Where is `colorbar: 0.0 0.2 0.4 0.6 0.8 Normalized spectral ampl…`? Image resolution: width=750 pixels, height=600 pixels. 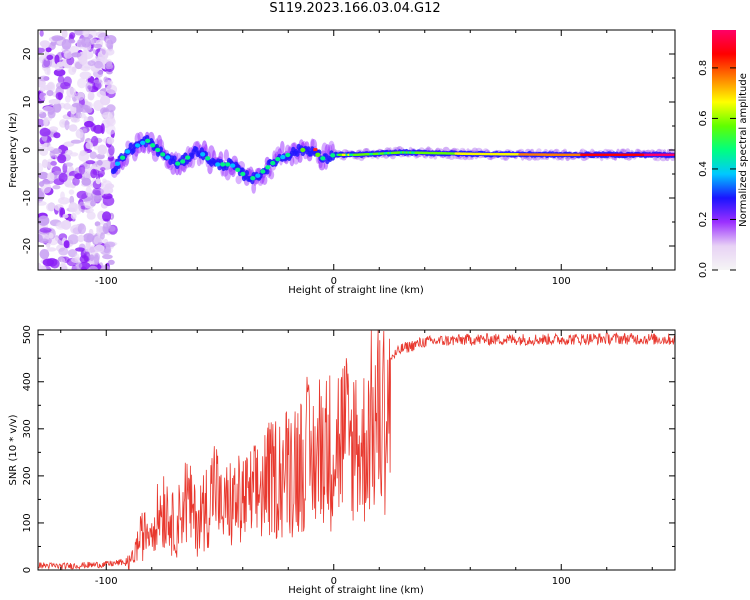
colorbar: 0.0 0.2 0.4 0.6 0.8 Normalized spectral ampl… is located at coordinates (723, 154).